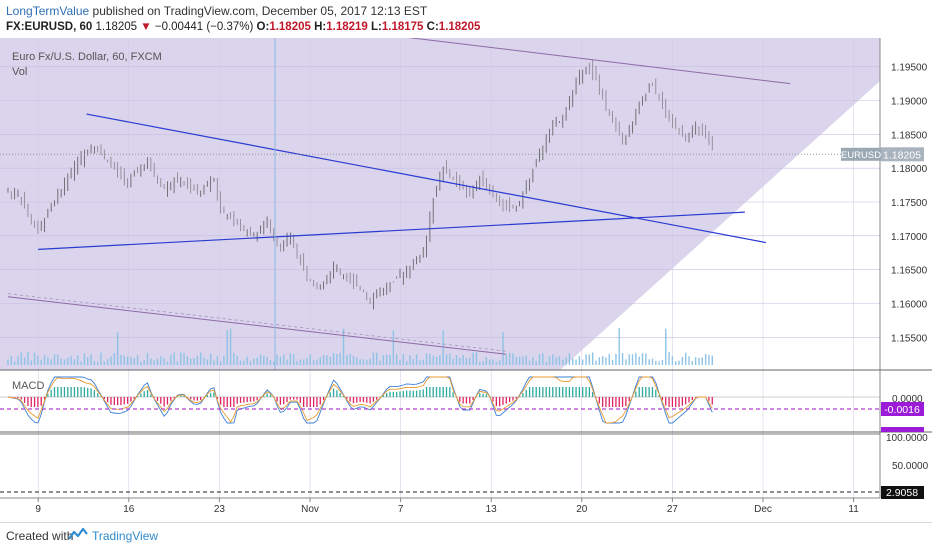 This screenshot has width=932, height=551. I want to click on time-tick-label: 16, so click(129, 509).